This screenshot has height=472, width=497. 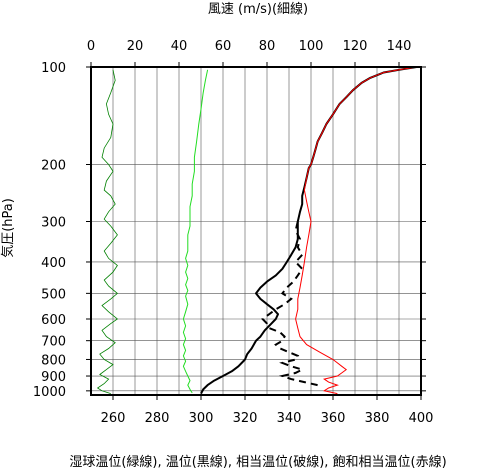 What do you see at coordinates (53, 294) in the screenshot?
I see `y-axis-tick-label: 500` at bounding box center [53, 294].